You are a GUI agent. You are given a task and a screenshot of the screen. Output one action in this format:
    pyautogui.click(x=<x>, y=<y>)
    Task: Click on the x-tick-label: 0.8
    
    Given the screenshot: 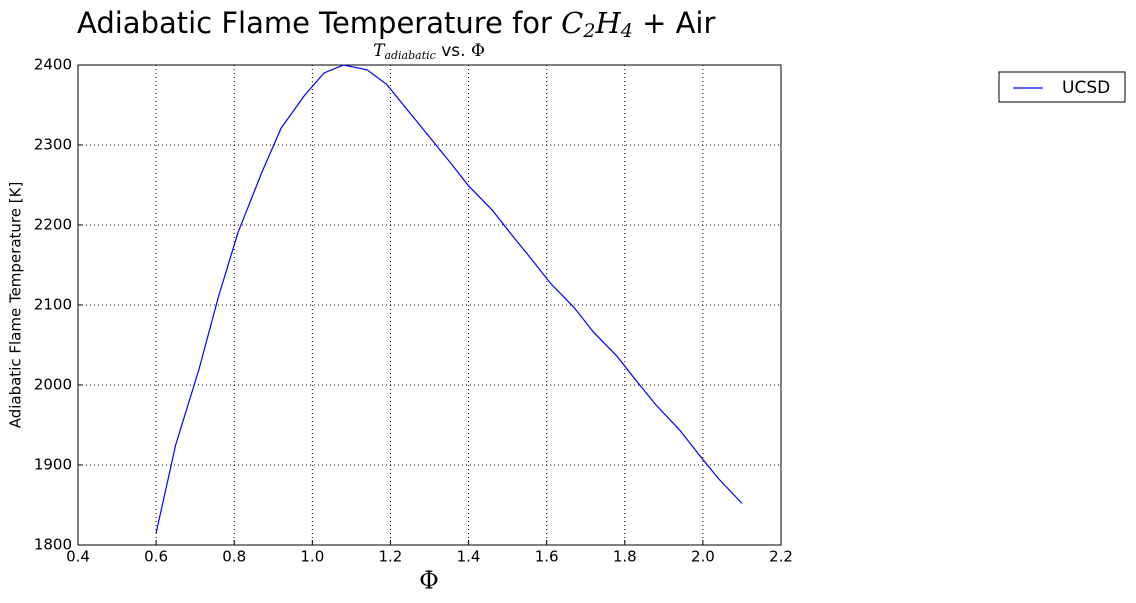 What is the action you would take?
    pyautogui.click(x=234, y=557)
    